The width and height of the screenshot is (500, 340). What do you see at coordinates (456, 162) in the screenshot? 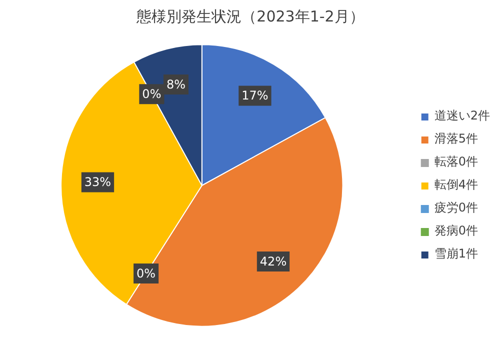
I see `legend-label: 転落0件` at bounding box center [456, 162].